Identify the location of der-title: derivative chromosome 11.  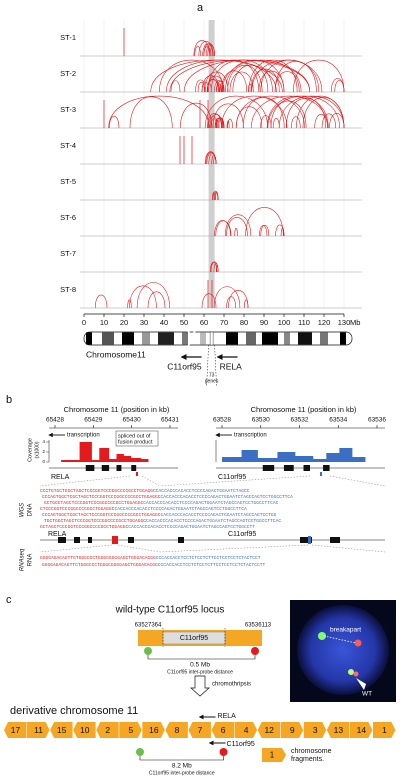
(74, 711).